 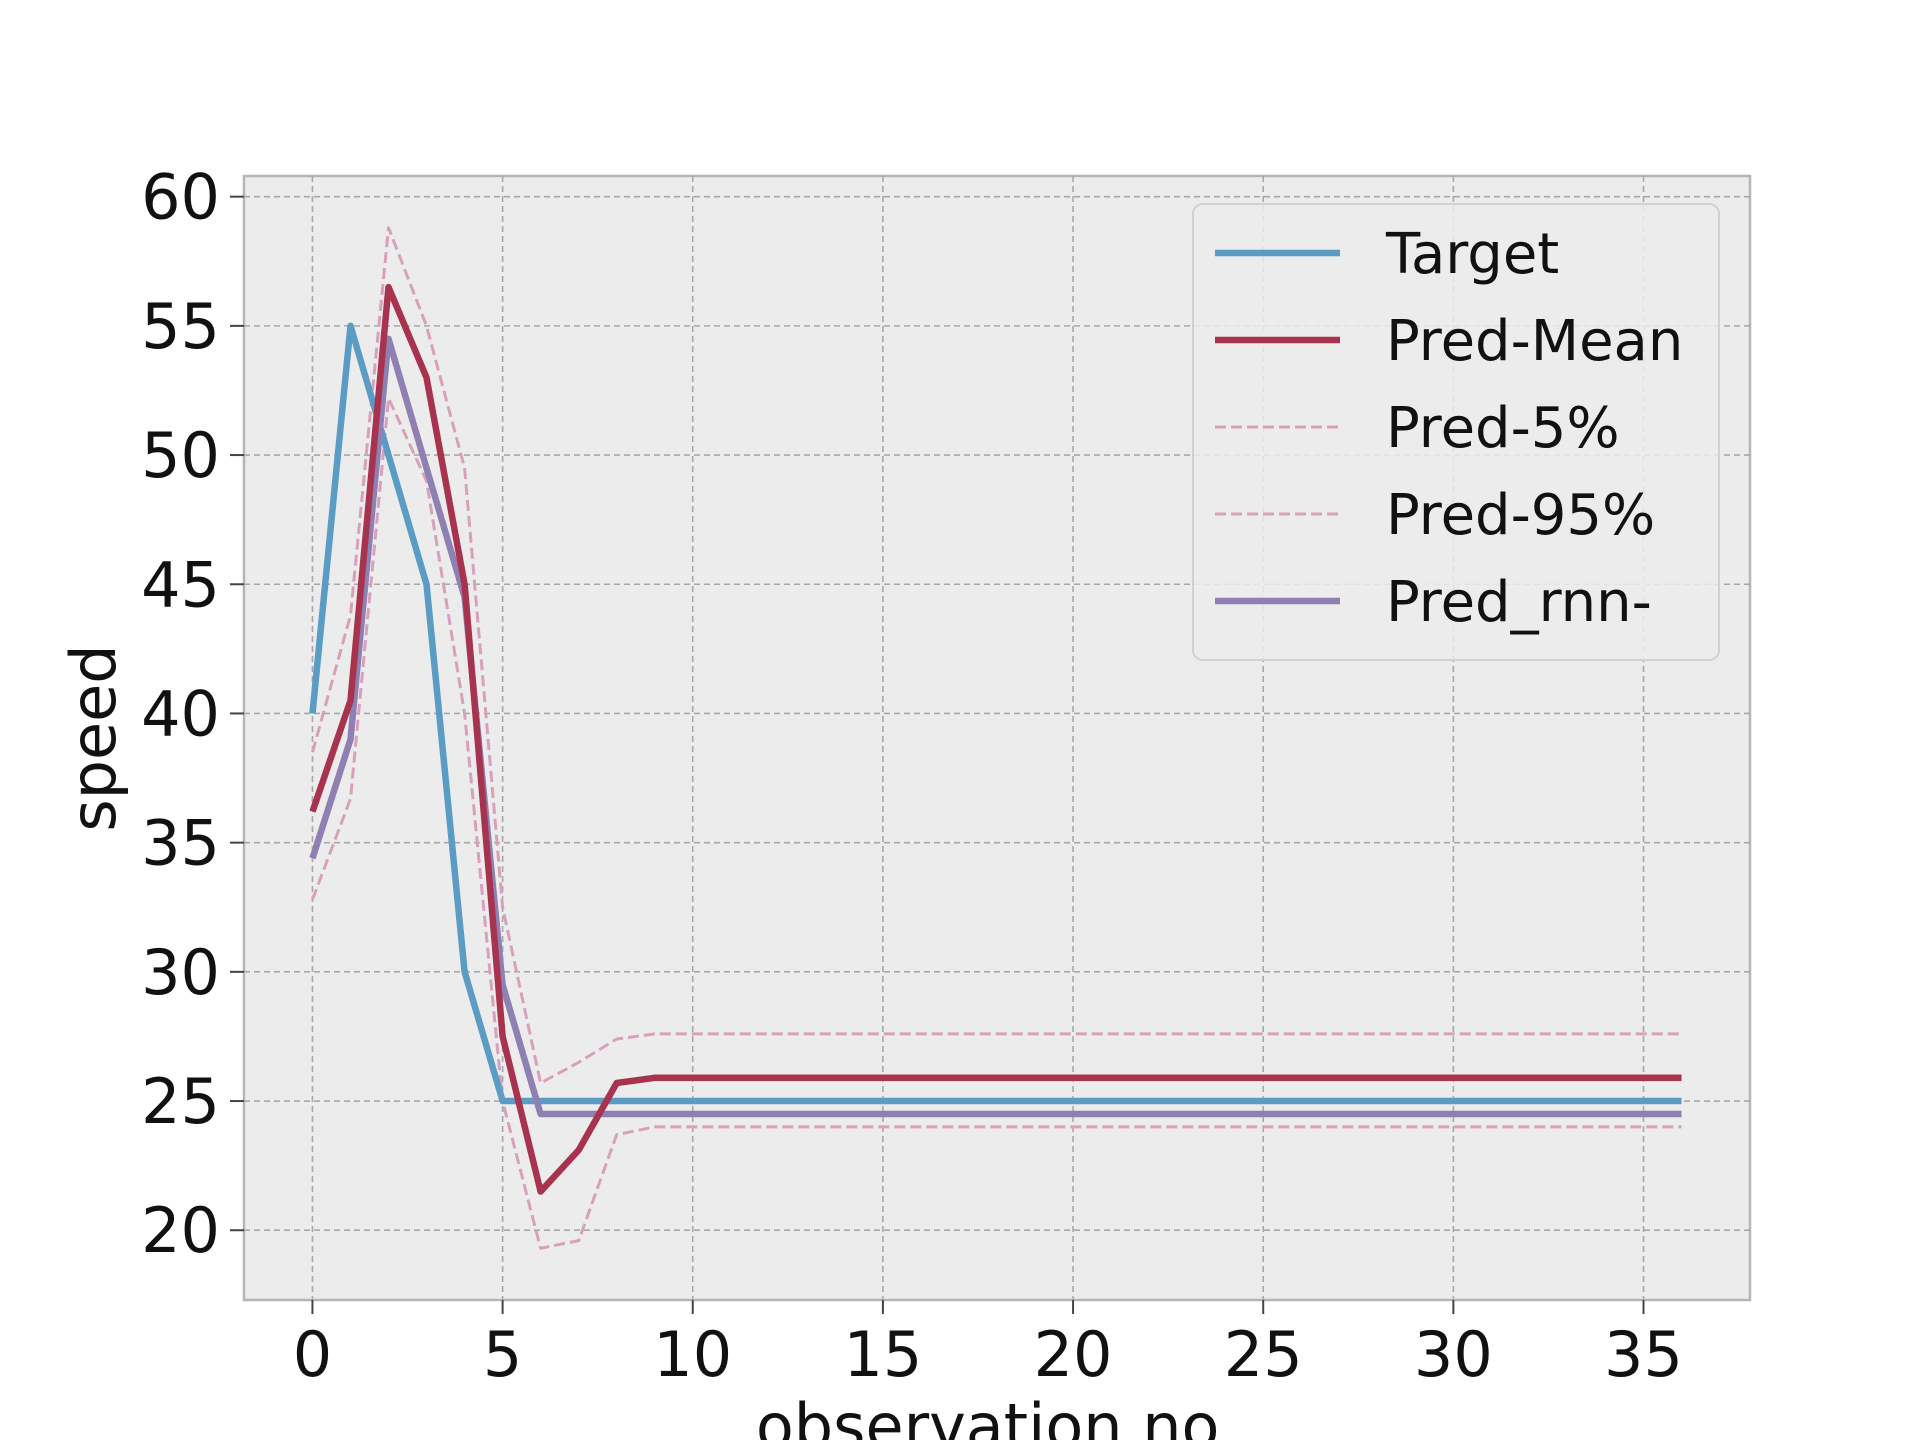 I want to click on y-axis: 20 25 30 35 40 45 50 55 60, so click(x=192, y=714).